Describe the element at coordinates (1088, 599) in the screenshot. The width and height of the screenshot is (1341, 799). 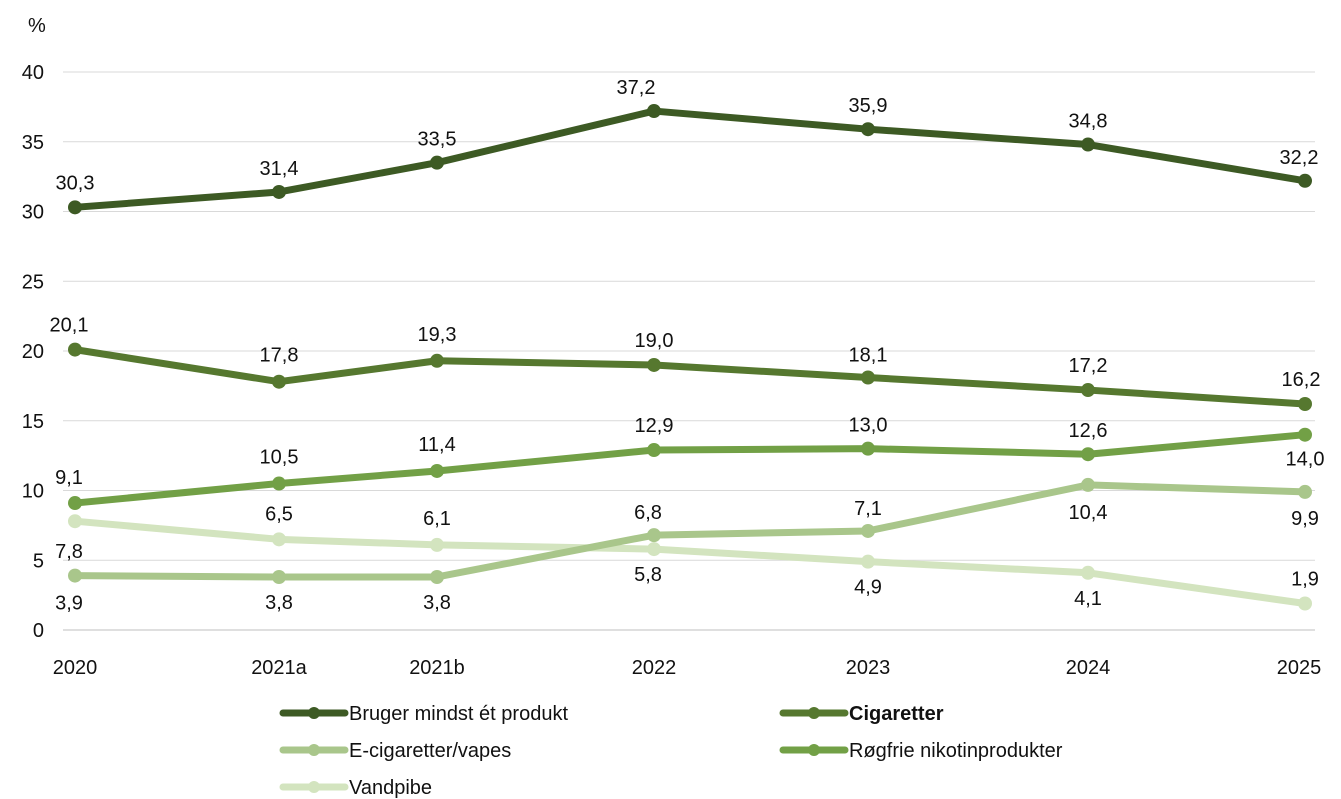
I see `data-label-vandpibe-2024: 4,1` at that location.